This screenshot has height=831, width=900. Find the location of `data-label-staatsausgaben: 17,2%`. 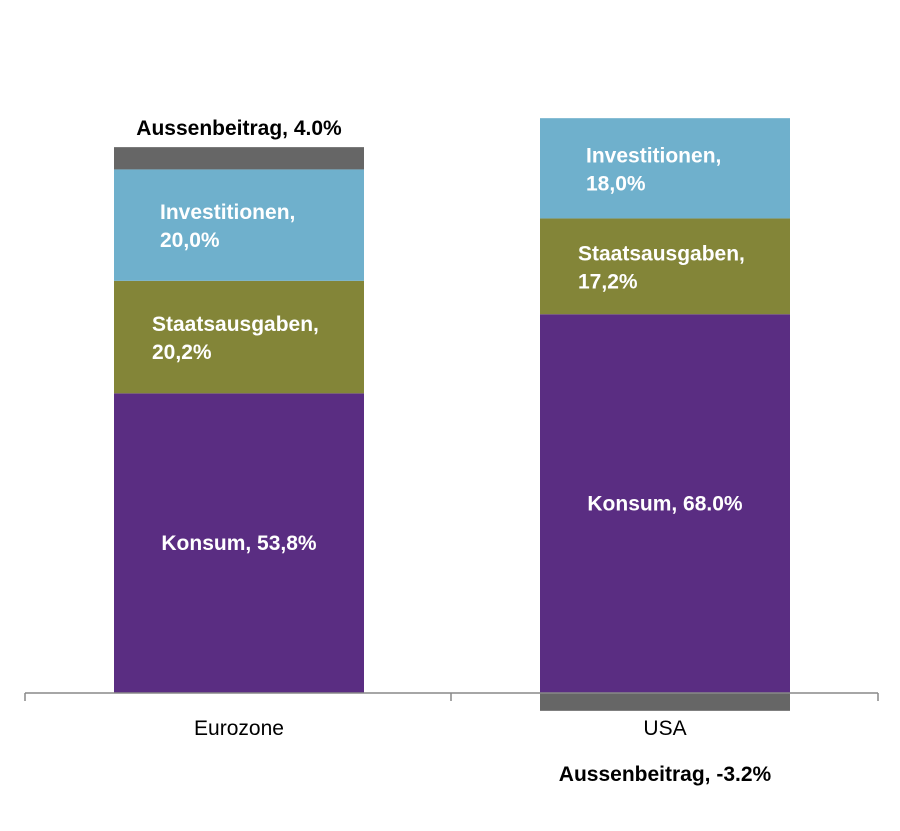

data-label-staatsausgaben: 17,2% is located at coordinates (608, 281).